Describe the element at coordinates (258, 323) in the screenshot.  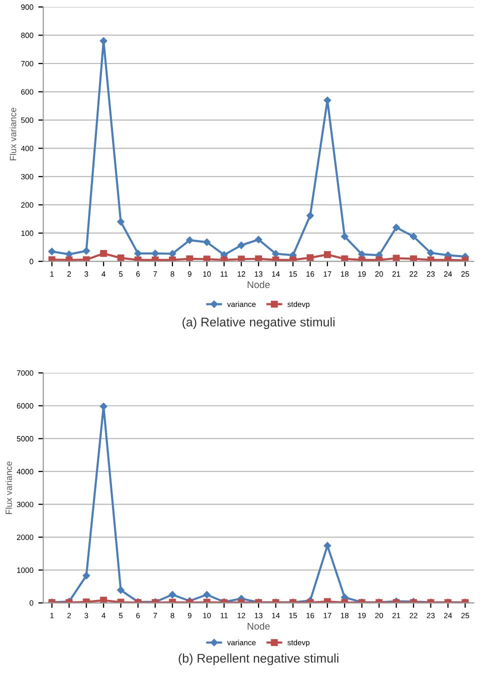
I see `text: (a) Relative negative stimuli` at that location.